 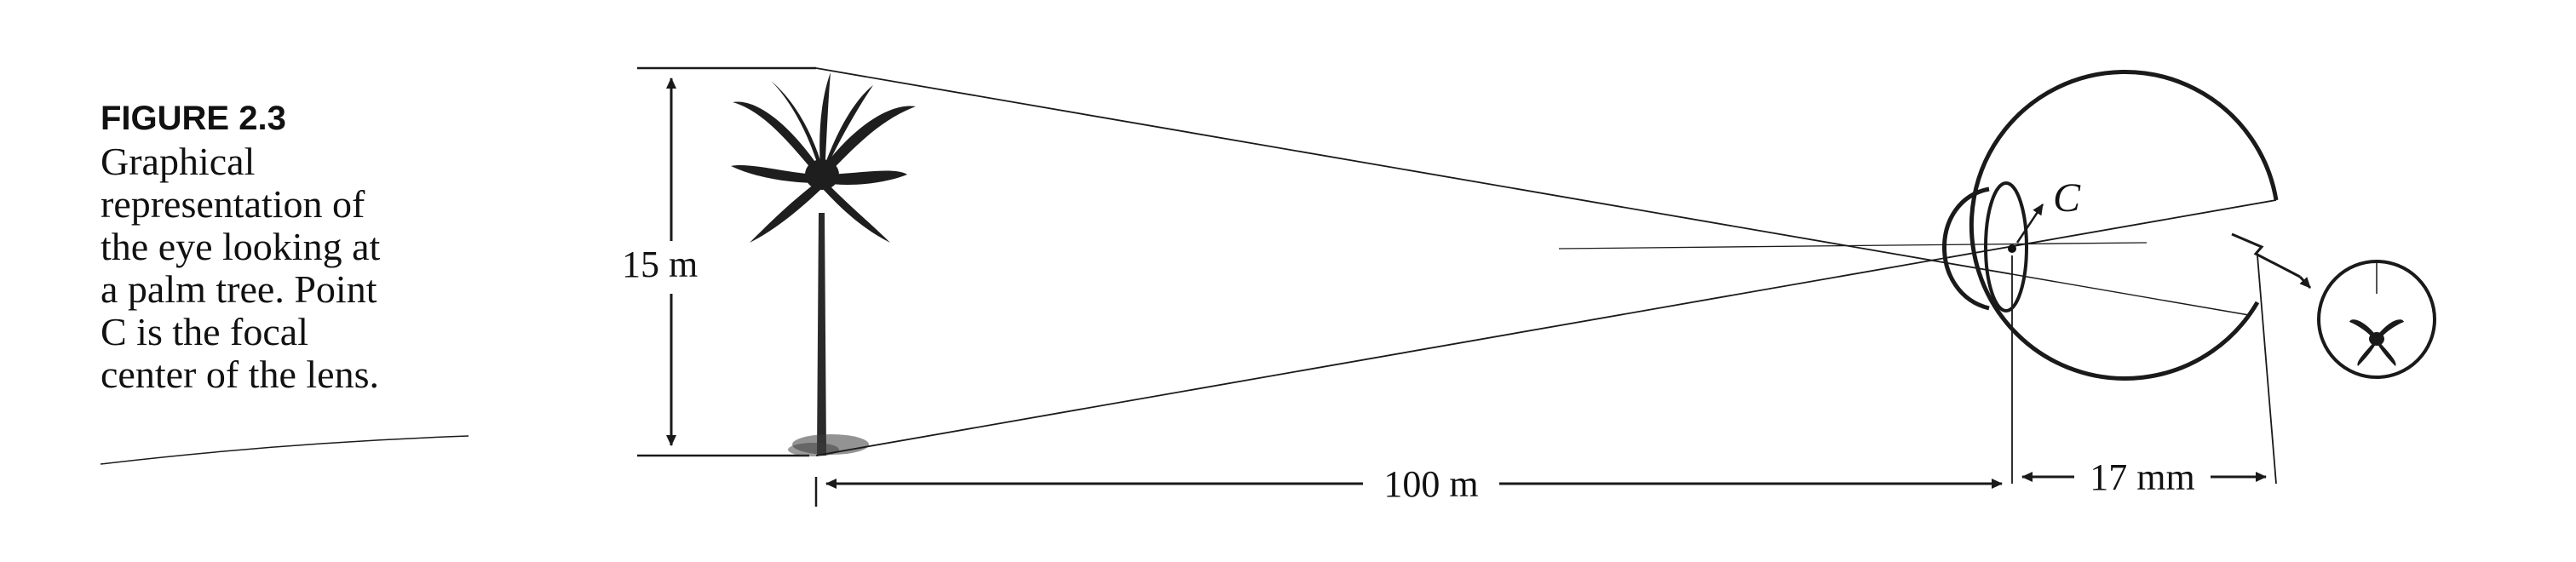 I want to click on object-distance-label: 100 m, so click(x=1430, y=484).